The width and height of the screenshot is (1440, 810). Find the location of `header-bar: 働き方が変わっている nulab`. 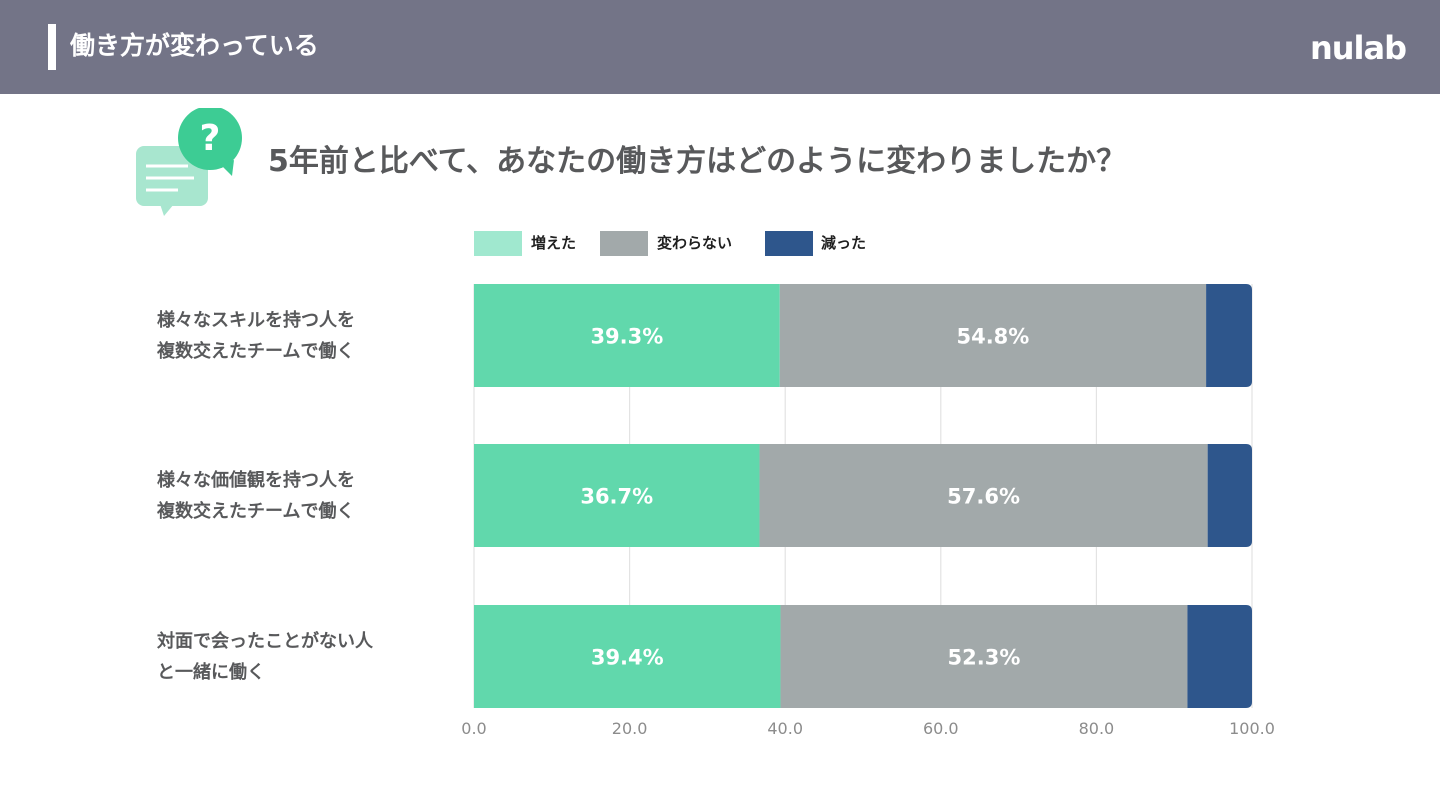

header-bar: 働き方が変わっている nulab is located at coordinates (720, 47).